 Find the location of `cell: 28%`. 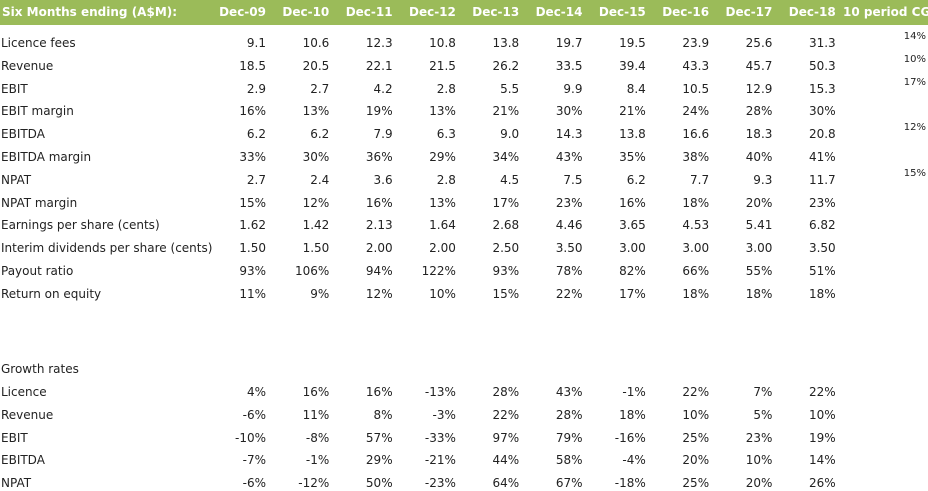

cell: 28% is located at coordinates (506, 392).